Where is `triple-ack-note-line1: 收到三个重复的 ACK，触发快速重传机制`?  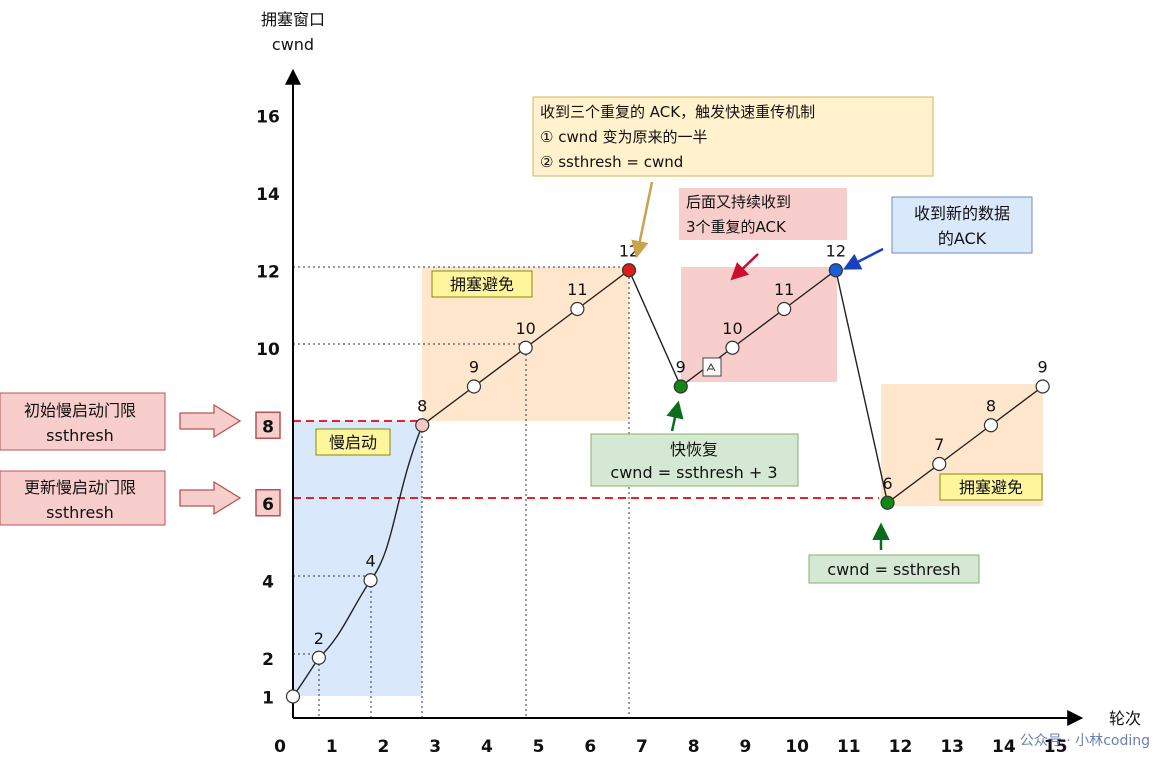
triple-ack-note-line1: 收到三个重复的 ACK，触发快速重传机制 is located at coordinates (677, 112).